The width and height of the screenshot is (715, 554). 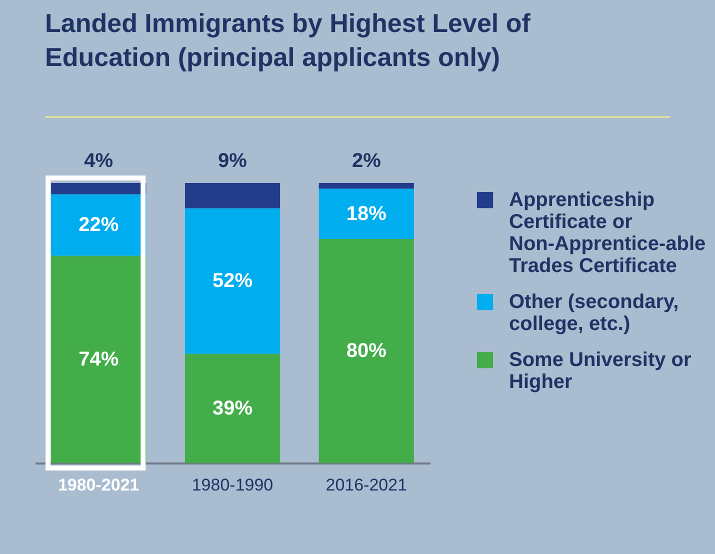 I want to click on data-label: 52%, so click(x=232, y=281).